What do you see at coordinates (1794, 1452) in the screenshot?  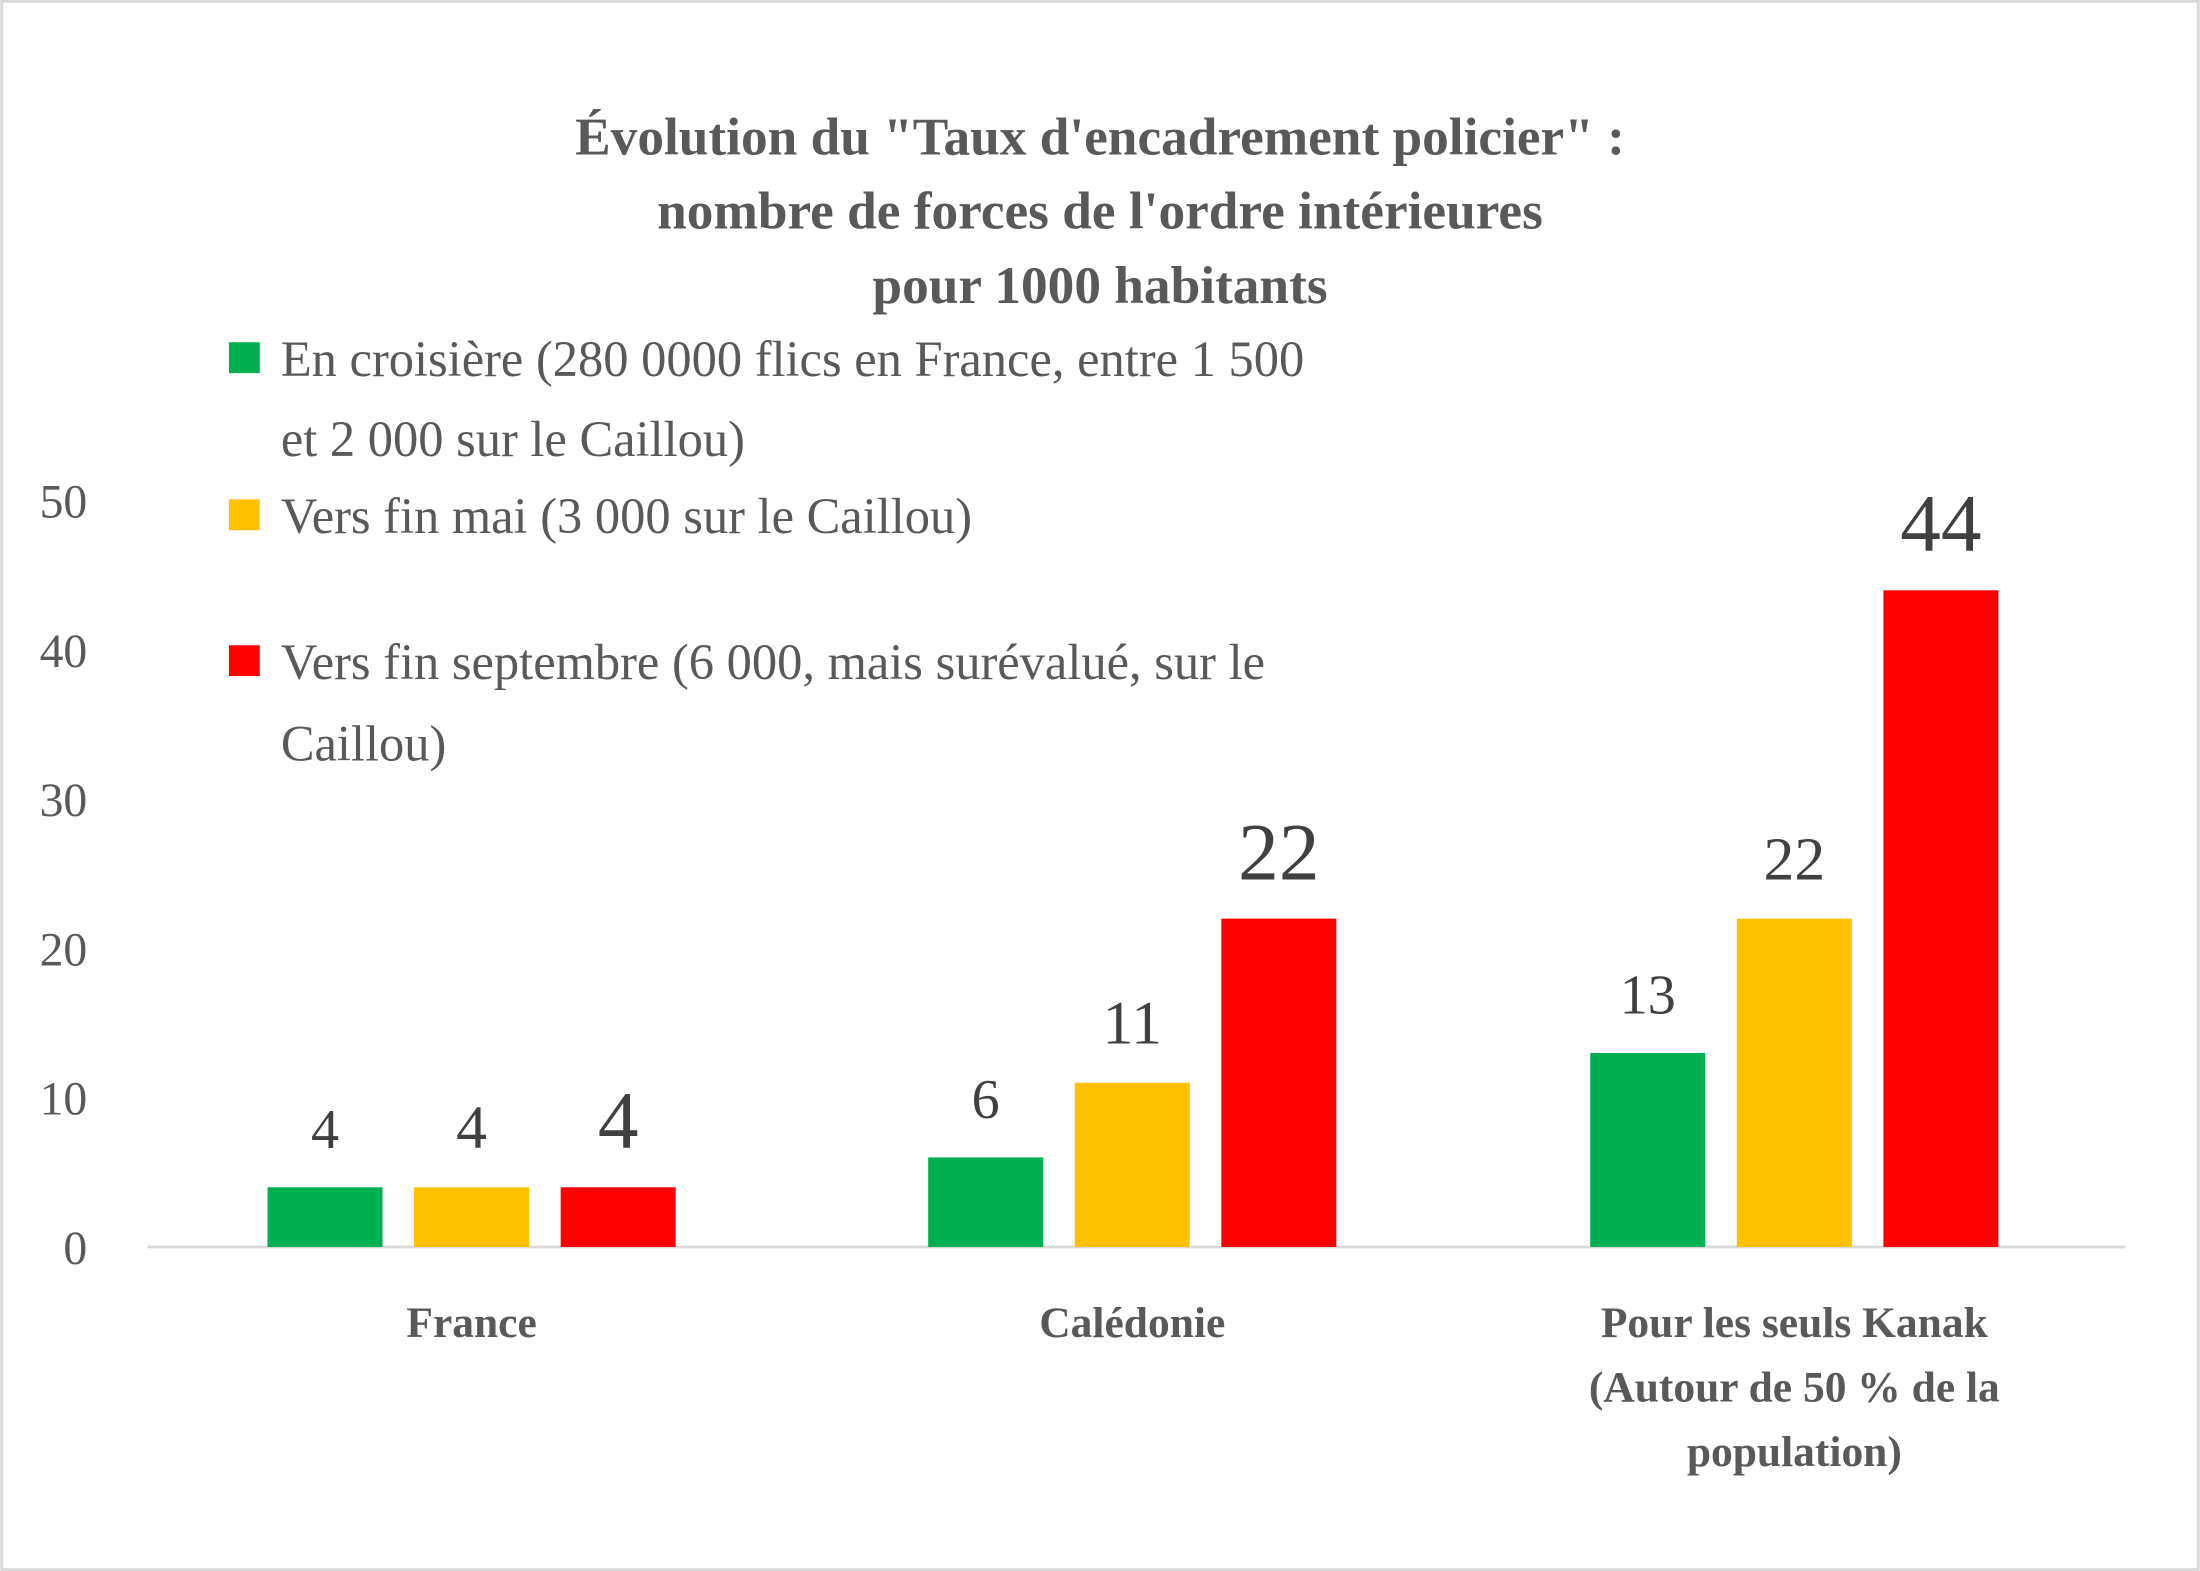 I see `x-category-label: population)` at bounding box center [1794, 1452].